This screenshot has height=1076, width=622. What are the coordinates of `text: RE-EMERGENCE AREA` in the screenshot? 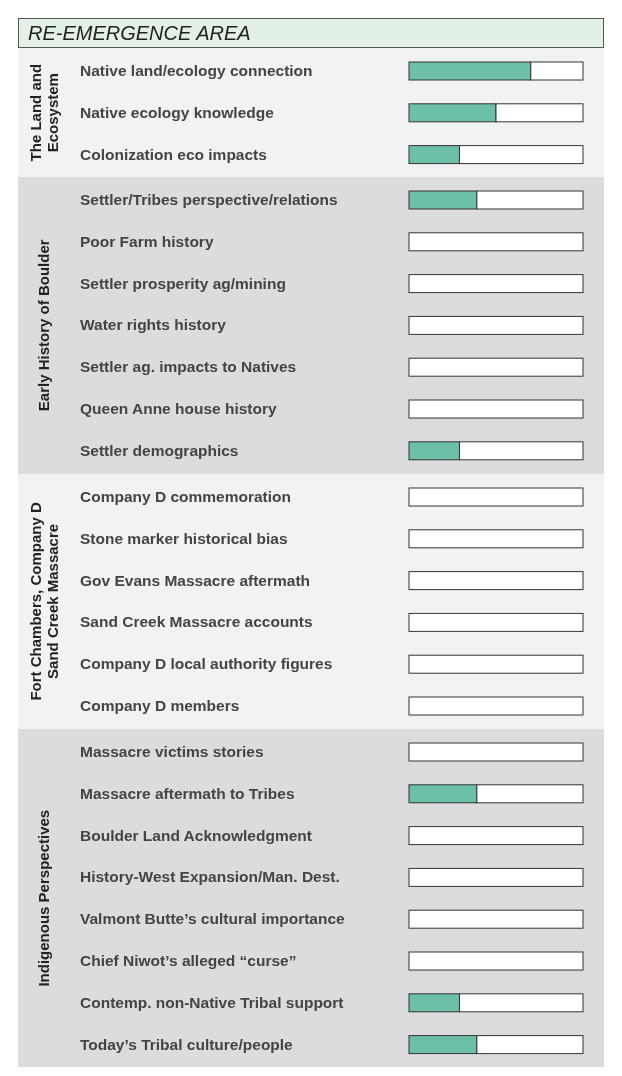 It's located at (139, 33).